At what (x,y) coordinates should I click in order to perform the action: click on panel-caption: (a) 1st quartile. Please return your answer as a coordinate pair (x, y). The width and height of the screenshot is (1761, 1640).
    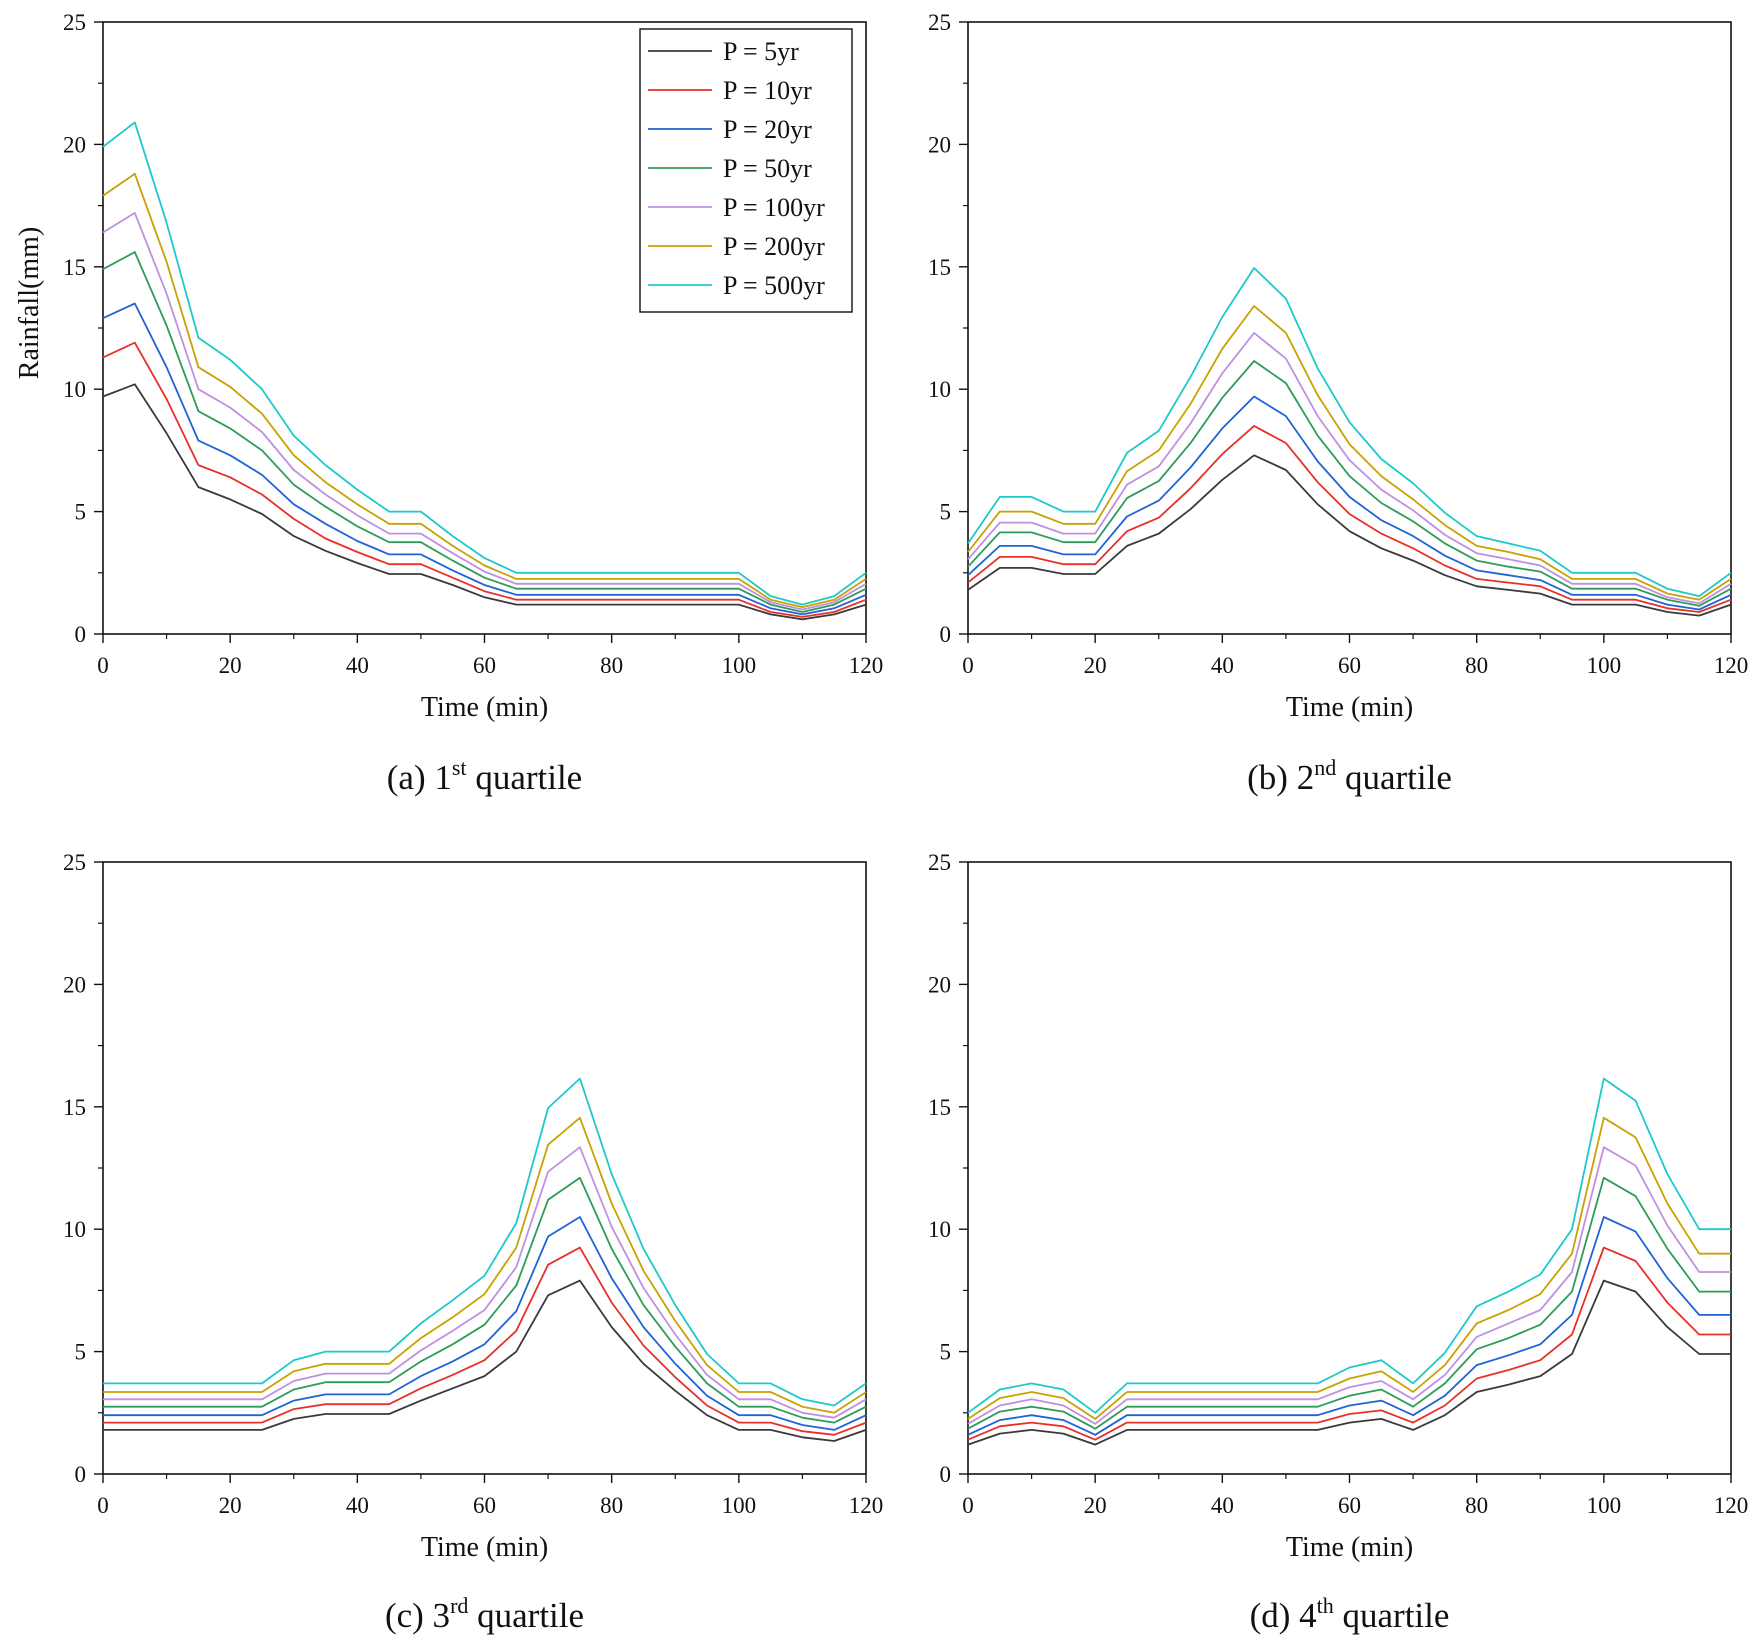
    Looking at the image, I should click on (484, 776).